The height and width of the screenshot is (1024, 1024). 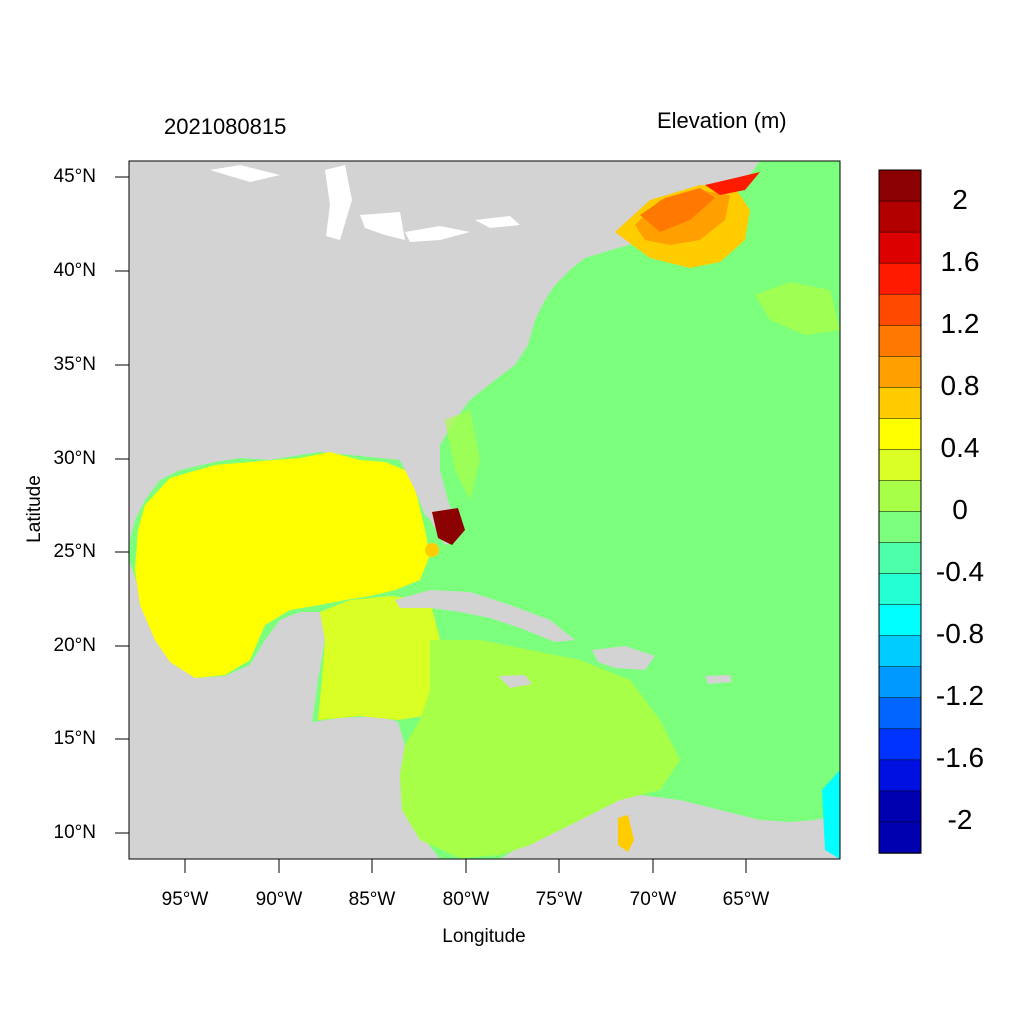 I want to click on great-lakes, so click(x=365, y=203).